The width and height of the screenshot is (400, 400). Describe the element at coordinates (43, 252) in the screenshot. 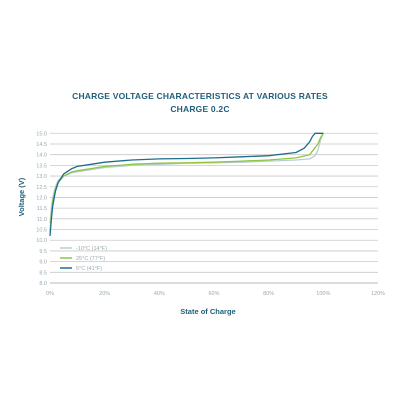

I see `y-tick-label: 9.5` at that location.